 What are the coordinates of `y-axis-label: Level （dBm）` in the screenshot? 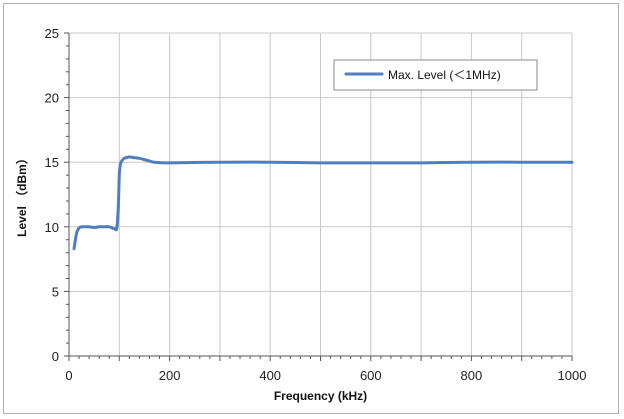 It's located at (21, 194).